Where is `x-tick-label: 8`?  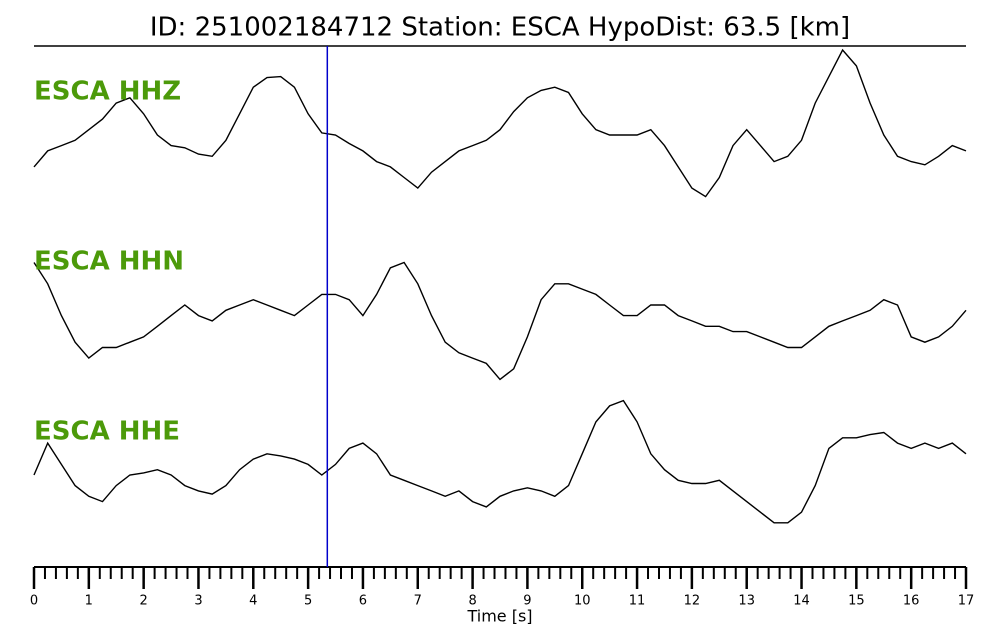
x-tick-label: 8 is located at coordinates (472, 601).